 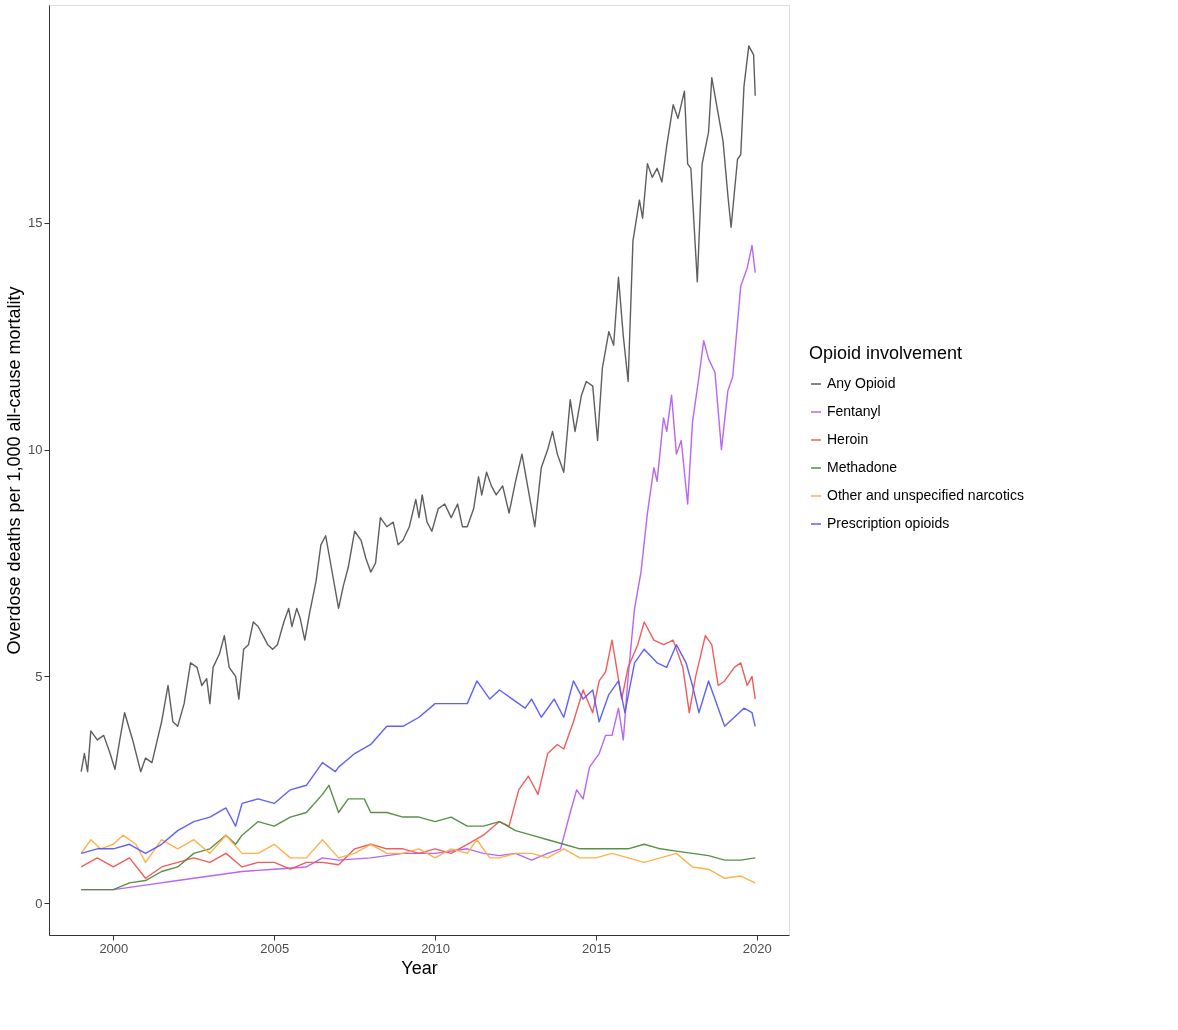 What do you see at coordinates (862, 467) in the screenshot?
I see `legend-label: Methadone` at bounding box center [862, 467].